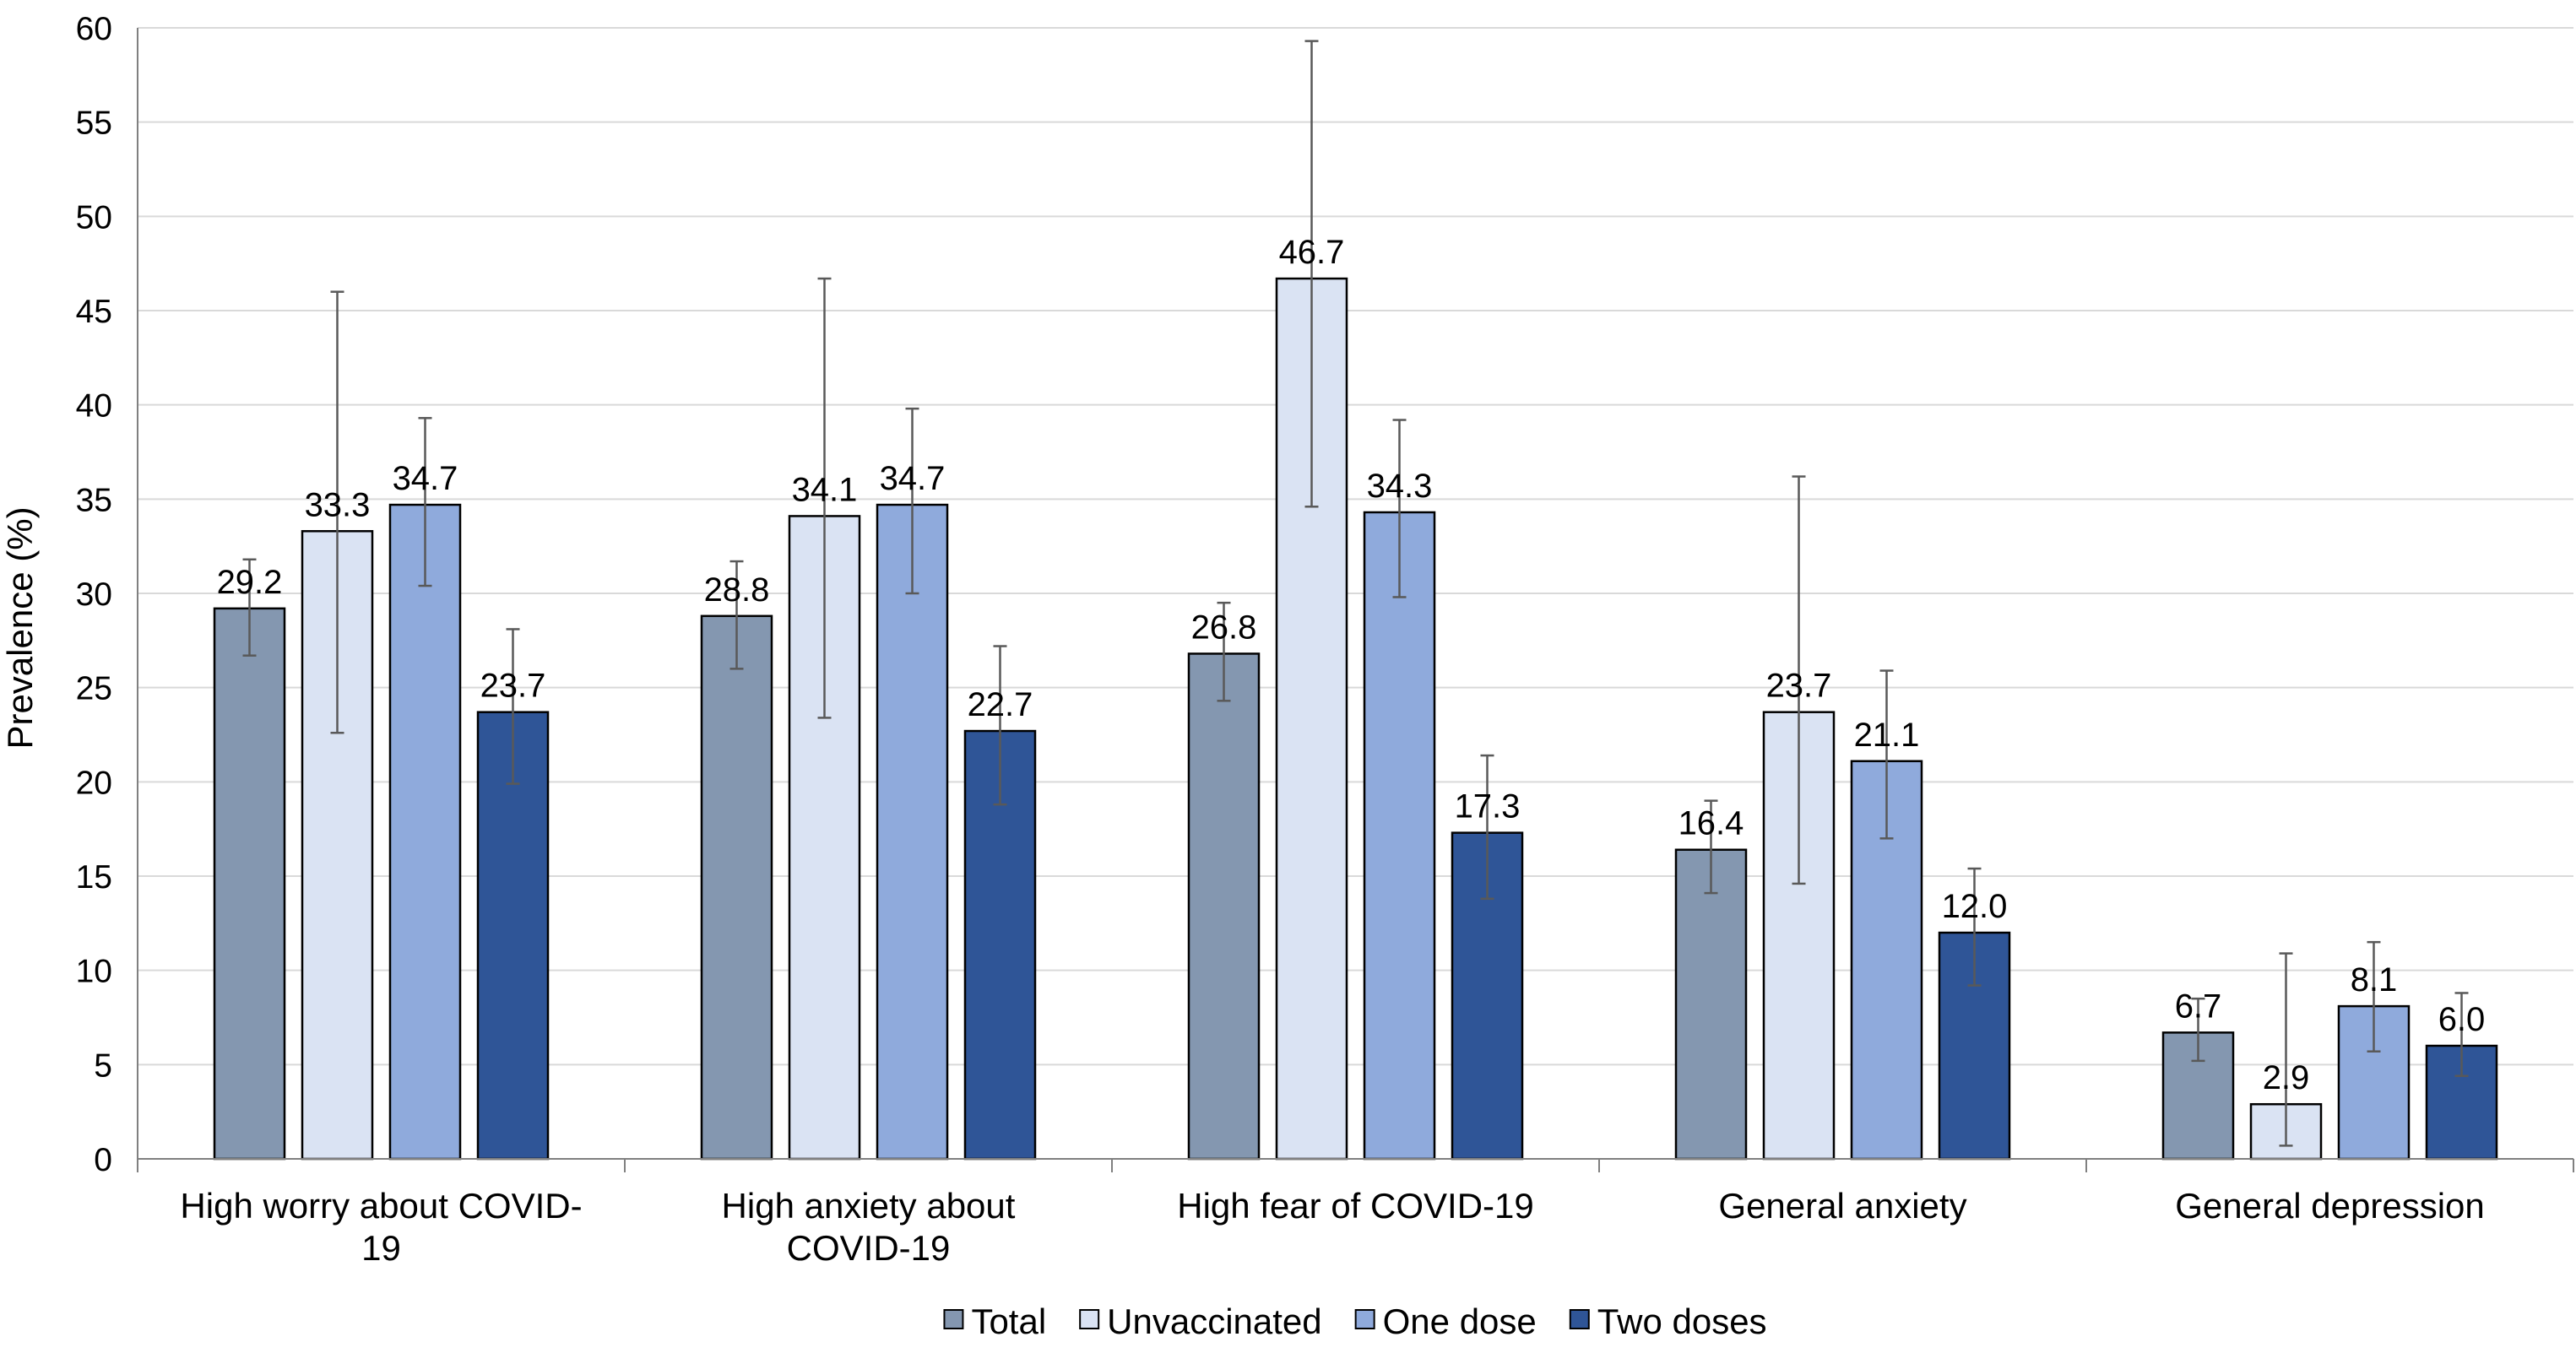  What do you see at coordinates (1312, 253) in the screenshot?
I see `data-label: 46.7` at bounding box center [1312, 253].